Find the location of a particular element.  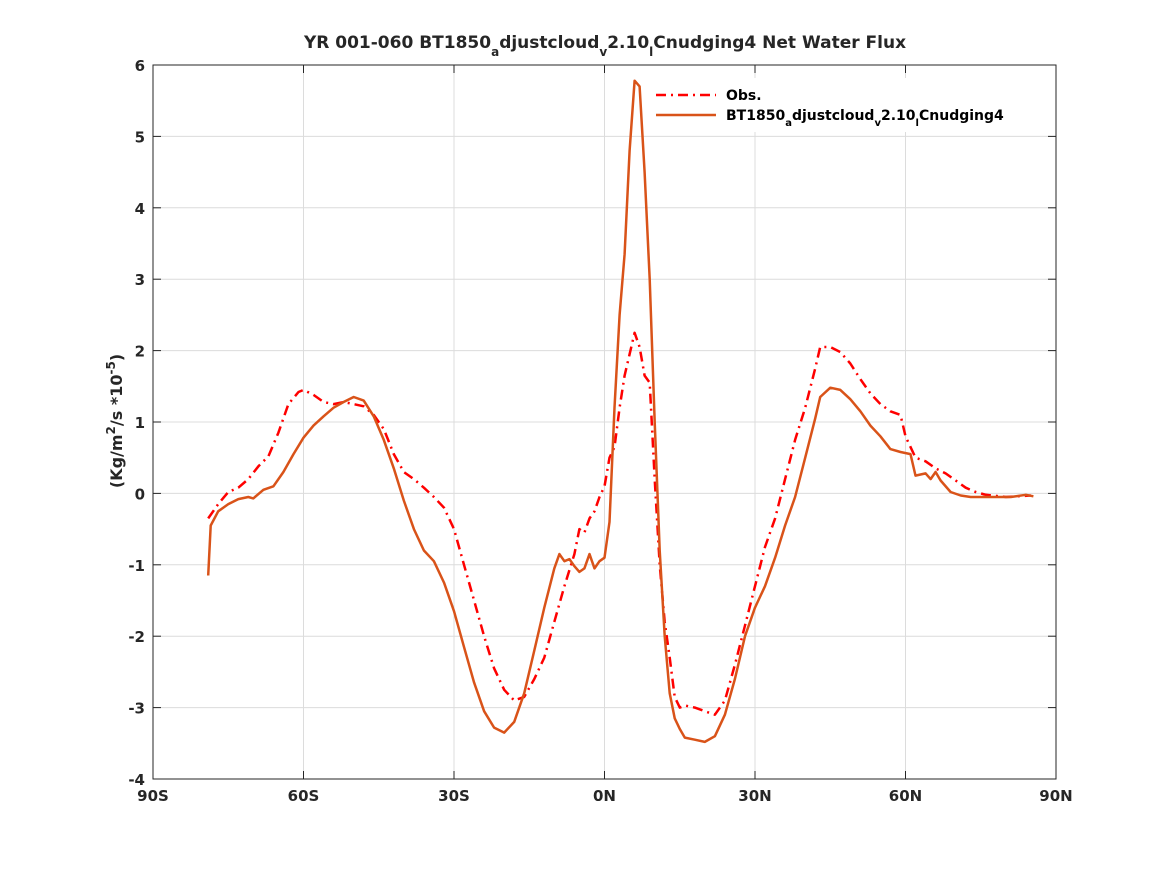

legend: Obs. BT1850adjustcloudv2.10lCnudging4 is located at coordinates (844, 105).